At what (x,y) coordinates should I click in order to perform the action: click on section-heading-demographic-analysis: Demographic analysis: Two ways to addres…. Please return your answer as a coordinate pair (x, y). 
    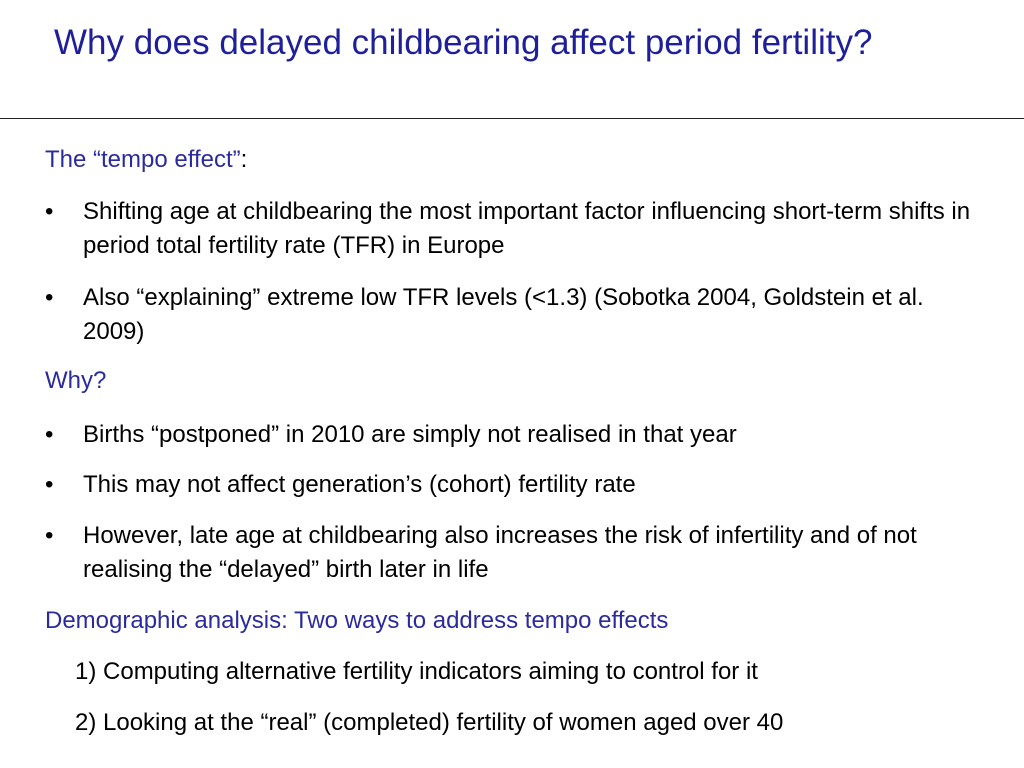
    Looking at the image, I should click on (357, 620).